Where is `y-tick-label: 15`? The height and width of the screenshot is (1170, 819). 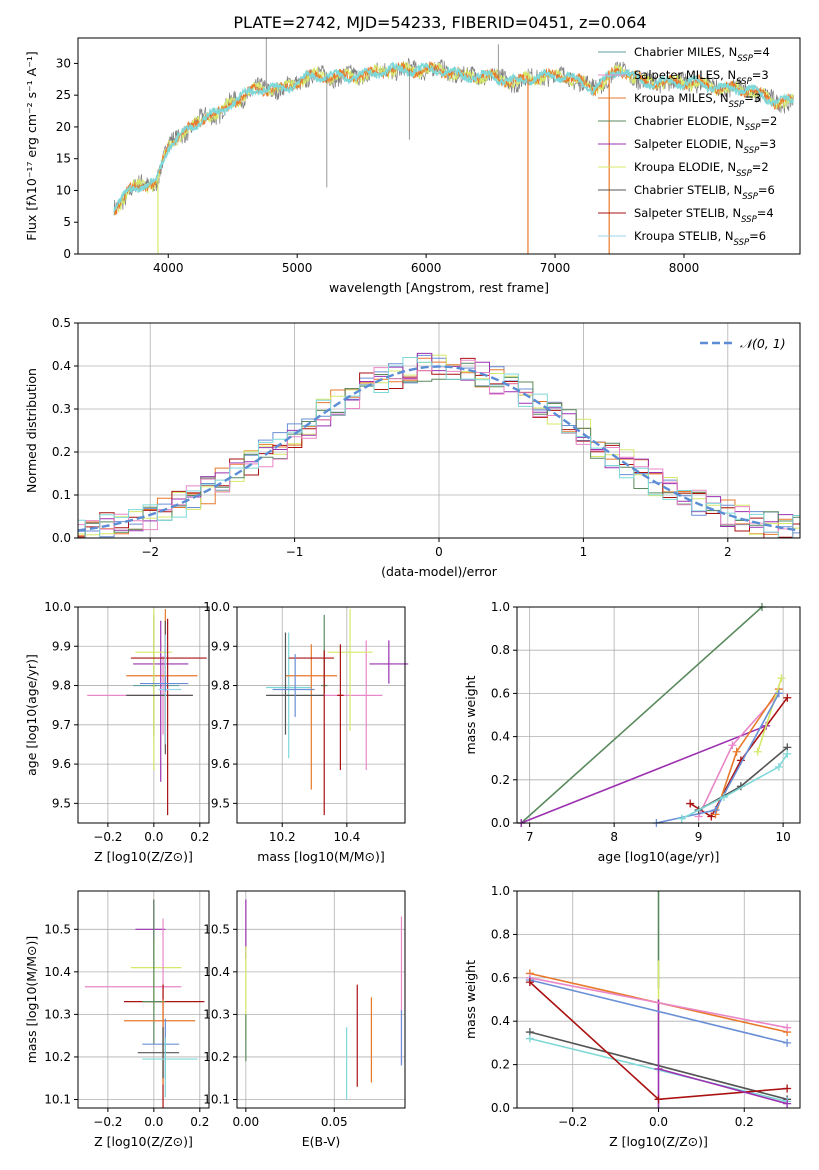
y-tick-label: 15 is located at coordinates (63, 159).